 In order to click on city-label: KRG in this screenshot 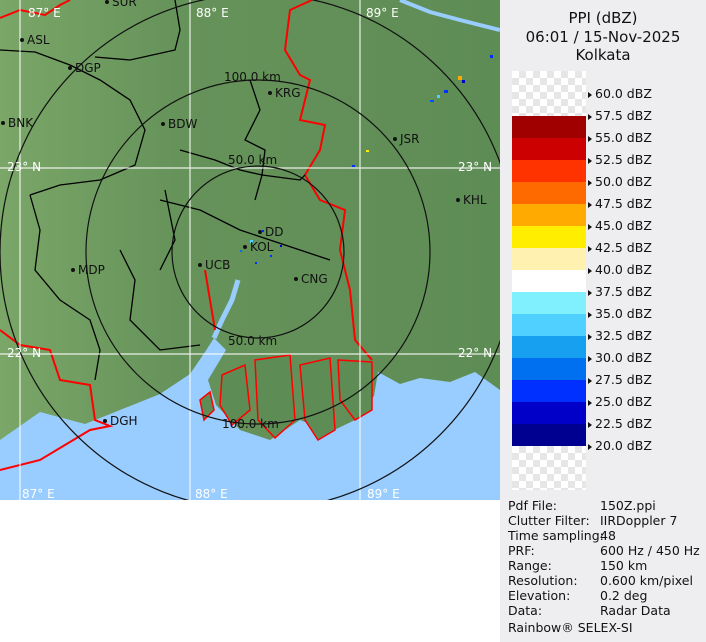, I will do `click(288, 93)`.